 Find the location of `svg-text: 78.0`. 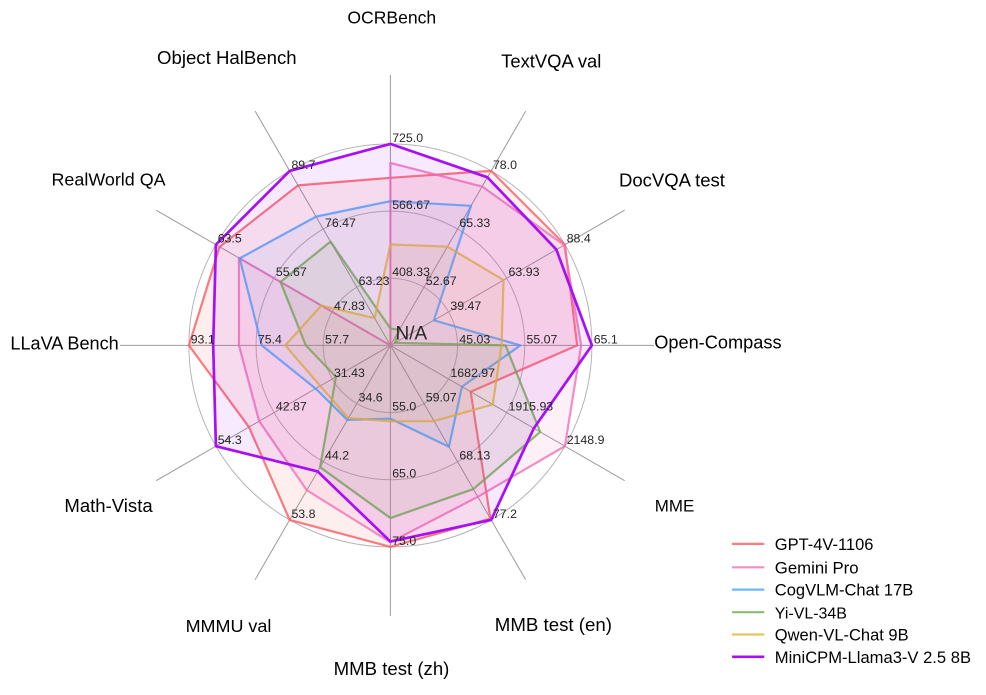

svg-text: 78.0 is located at coordinates (505, 165).